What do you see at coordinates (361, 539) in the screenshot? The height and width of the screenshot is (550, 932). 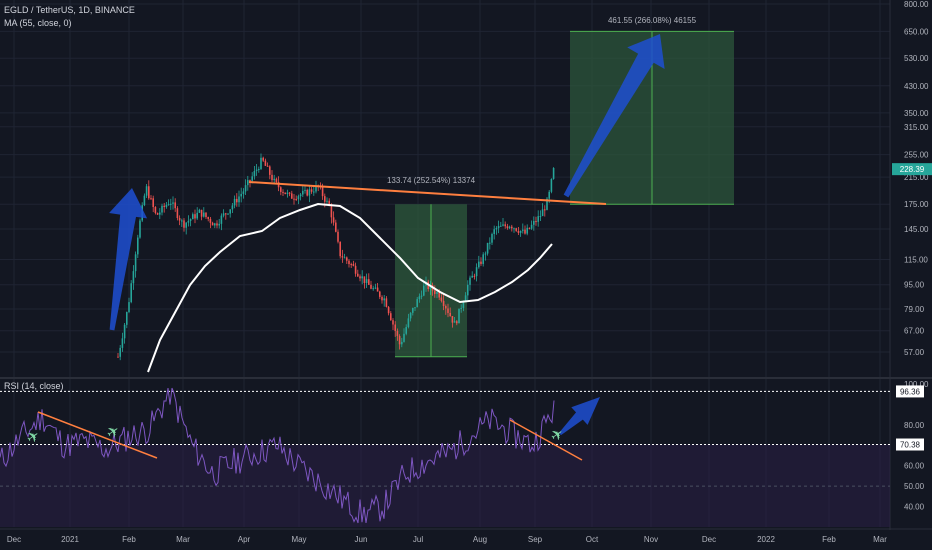 I see `time-axis-tick: Jun` at bounding box center [361, 539].